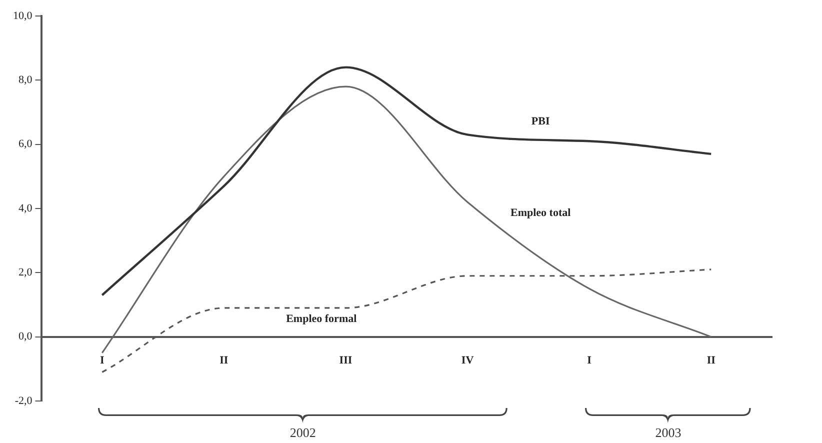  What do you see at coordinates (25, 272) in the screenshot?
I see `y-tick-label: 2,0` at bounding box center [25, 272].